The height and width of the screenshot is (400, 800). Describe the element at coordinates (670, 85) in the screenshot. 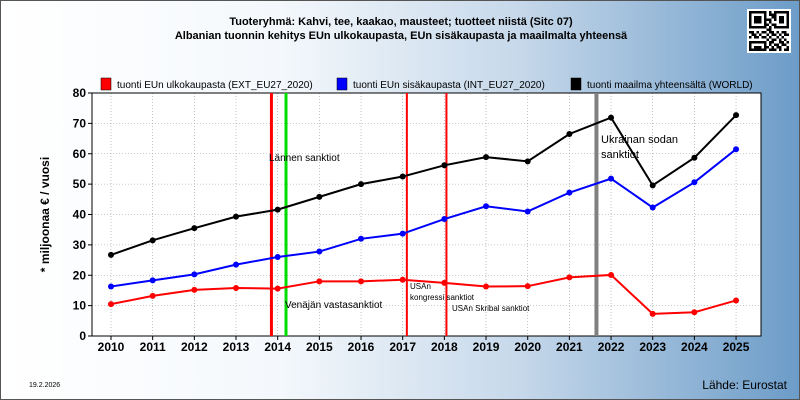

I see `legend-label: tuonti maailma yhteensältä (WORLD)` at that location.